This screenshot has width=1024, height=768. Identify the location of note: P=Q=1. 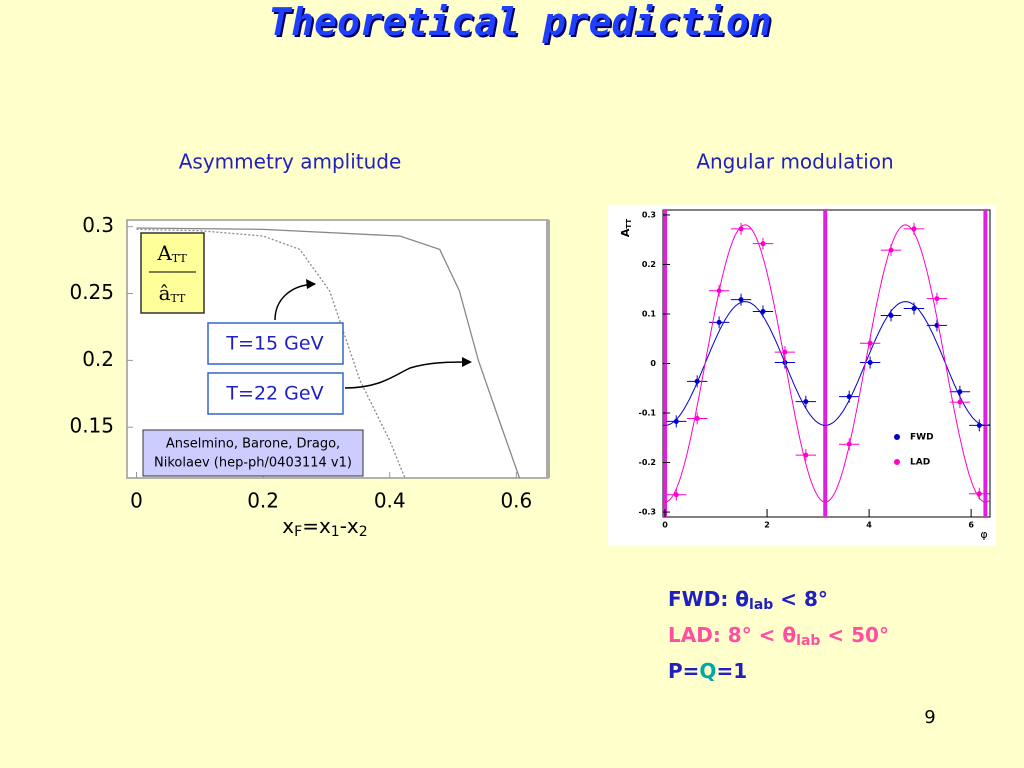
(707, 671).